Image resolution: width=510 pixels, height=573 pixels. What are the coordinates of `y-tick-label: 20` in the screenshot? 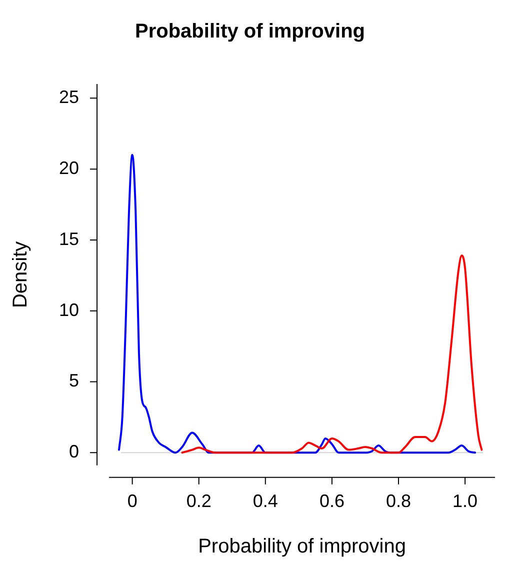 It's located at (69, 168).